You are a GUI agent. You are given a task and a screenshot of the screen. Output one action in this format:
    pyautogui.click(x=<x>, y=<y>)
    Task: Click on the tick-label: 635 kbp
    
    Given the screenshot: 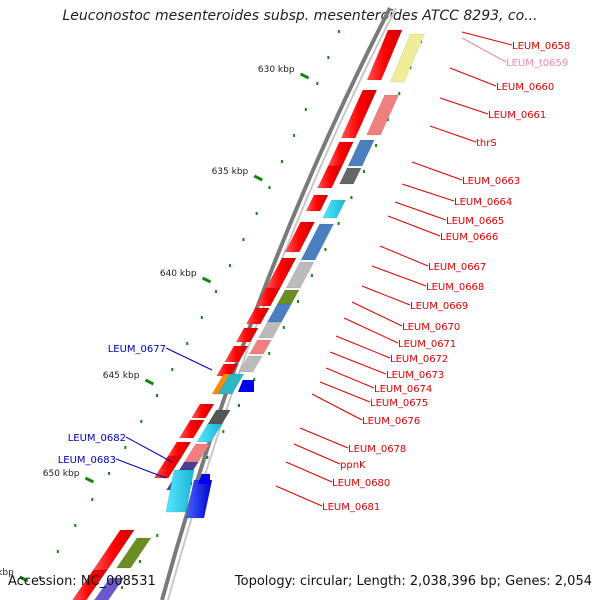 What is the action you would take?
    pyautogui.click(x=230, y=172)
    